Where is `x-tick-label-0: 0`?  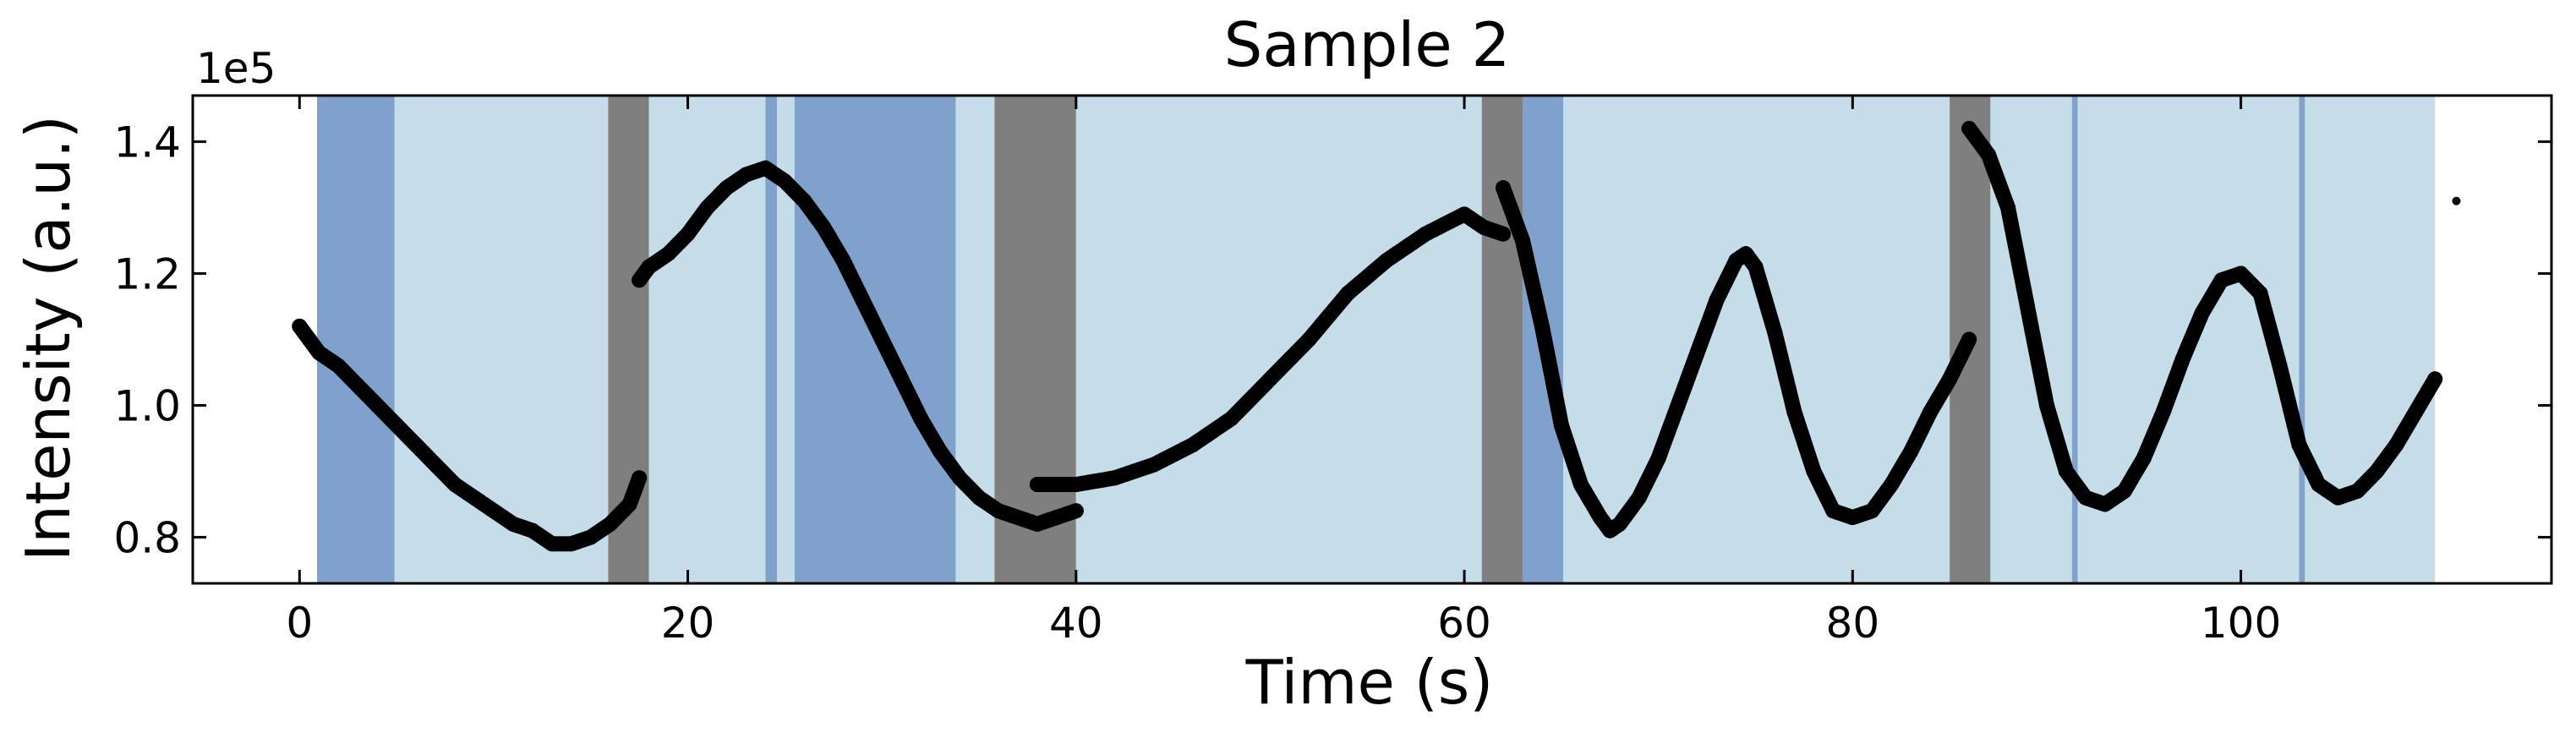 x-tick-label-0: 0 is located at coordinates (299, 623).